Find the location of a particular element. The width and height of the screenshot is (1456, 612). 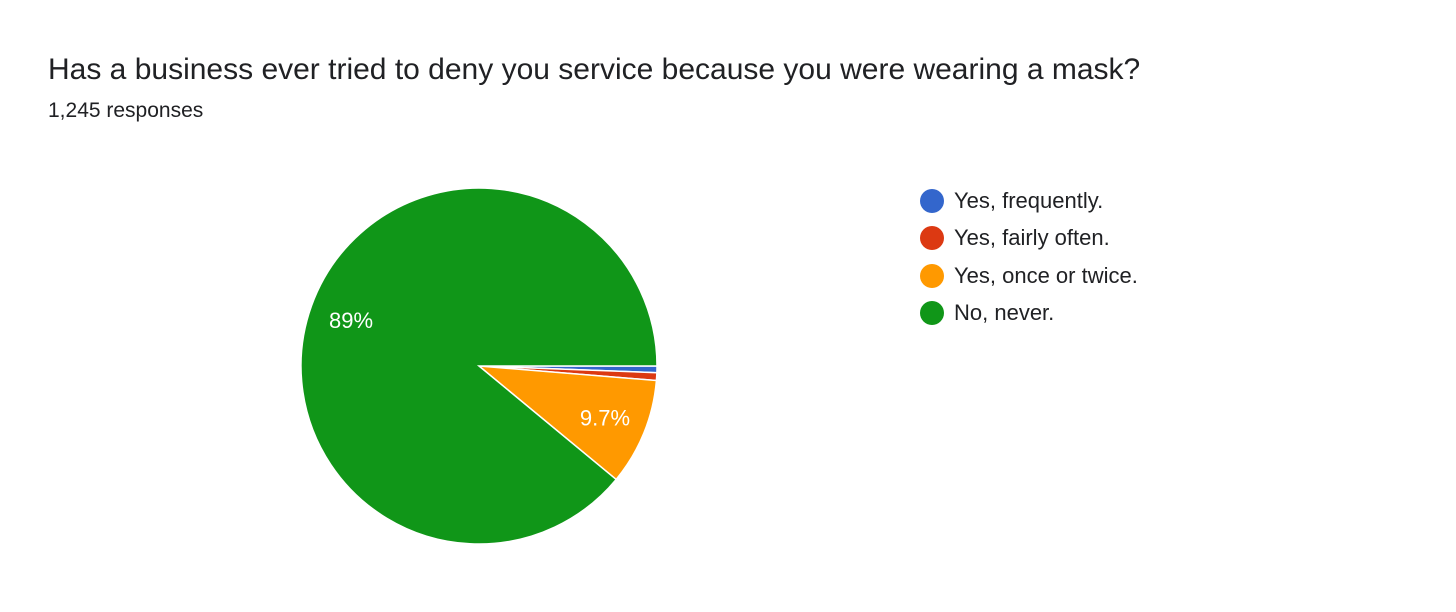

legend-item-yes-frequently: Yes, frequently. is located at coordinates (1029, 201).